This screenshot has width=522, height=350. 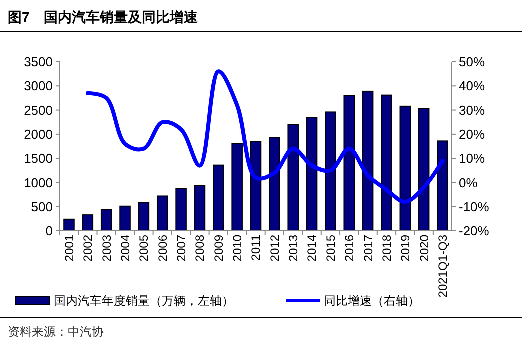 What do you see at coordinates (38, 110) in the screenshot?
I see `y-tick-label: 2500` at bounding box center [38, 110].